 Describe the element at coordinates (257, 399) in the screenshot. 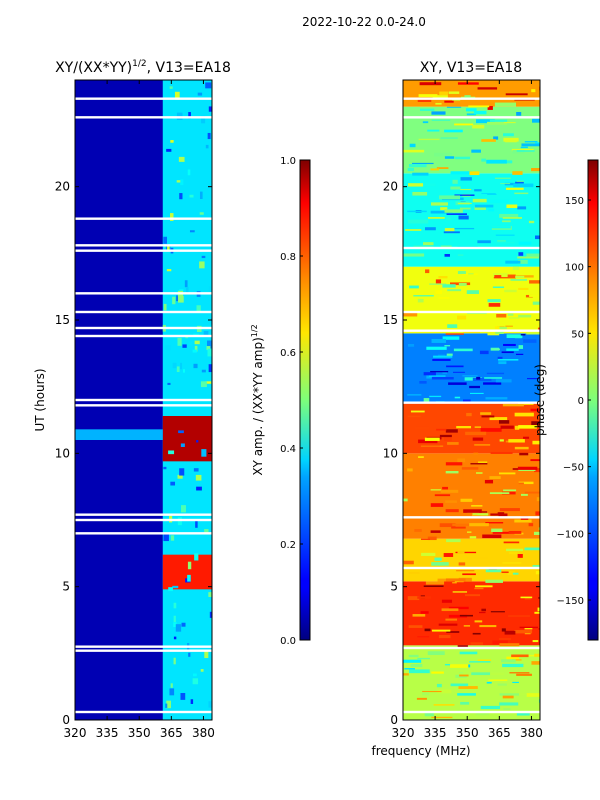

I see `left-colorbar-label: XY amp. / (XX*YY amp)1/2` at that location.